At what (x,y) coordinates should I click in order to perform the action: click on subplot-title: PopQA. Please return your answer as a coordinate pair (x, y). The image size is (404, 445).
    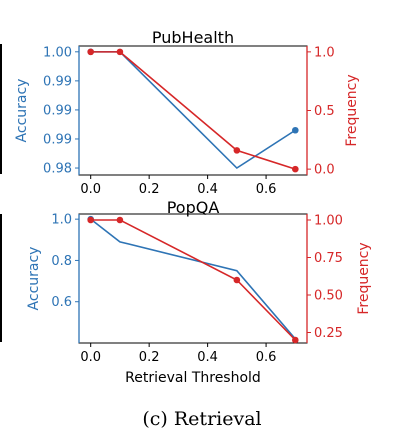
    Looking at the image, I should click on (193, 207).